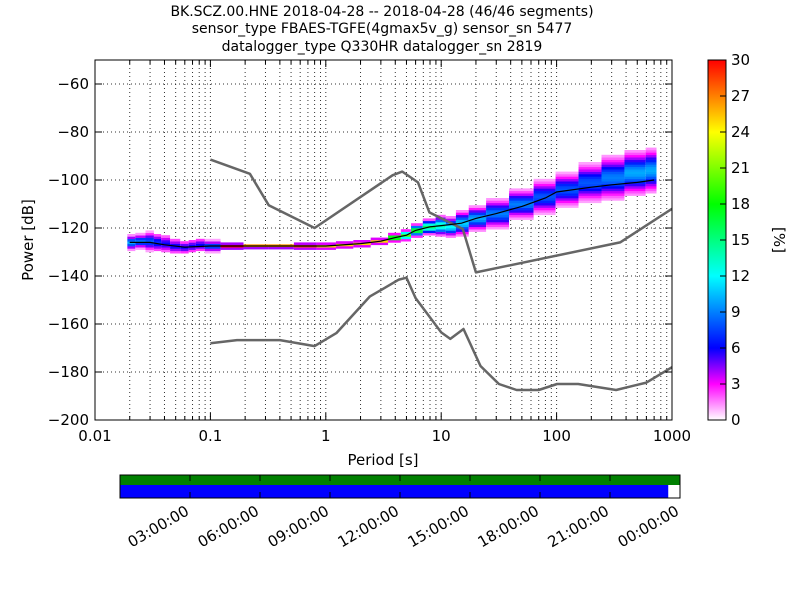  Describe the element at coordinates (368, 526) in the screenshot. I see `time-tick-label: 12:00:00` at that location.